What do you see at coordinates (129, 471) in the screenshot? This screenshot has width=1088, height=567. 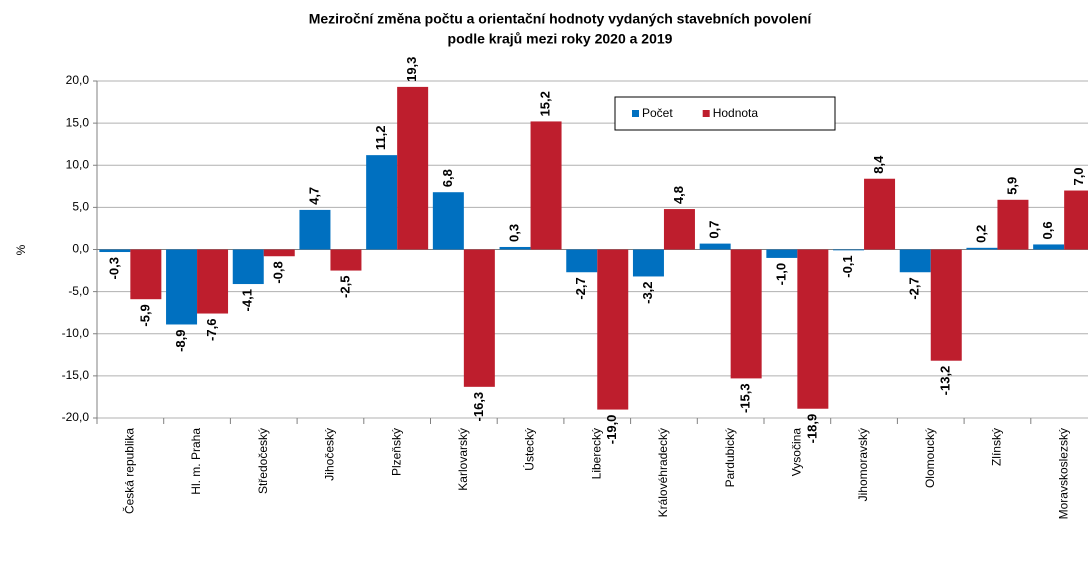 I see `x-tick-label: Česká republika` at bounding box center [129, 471].